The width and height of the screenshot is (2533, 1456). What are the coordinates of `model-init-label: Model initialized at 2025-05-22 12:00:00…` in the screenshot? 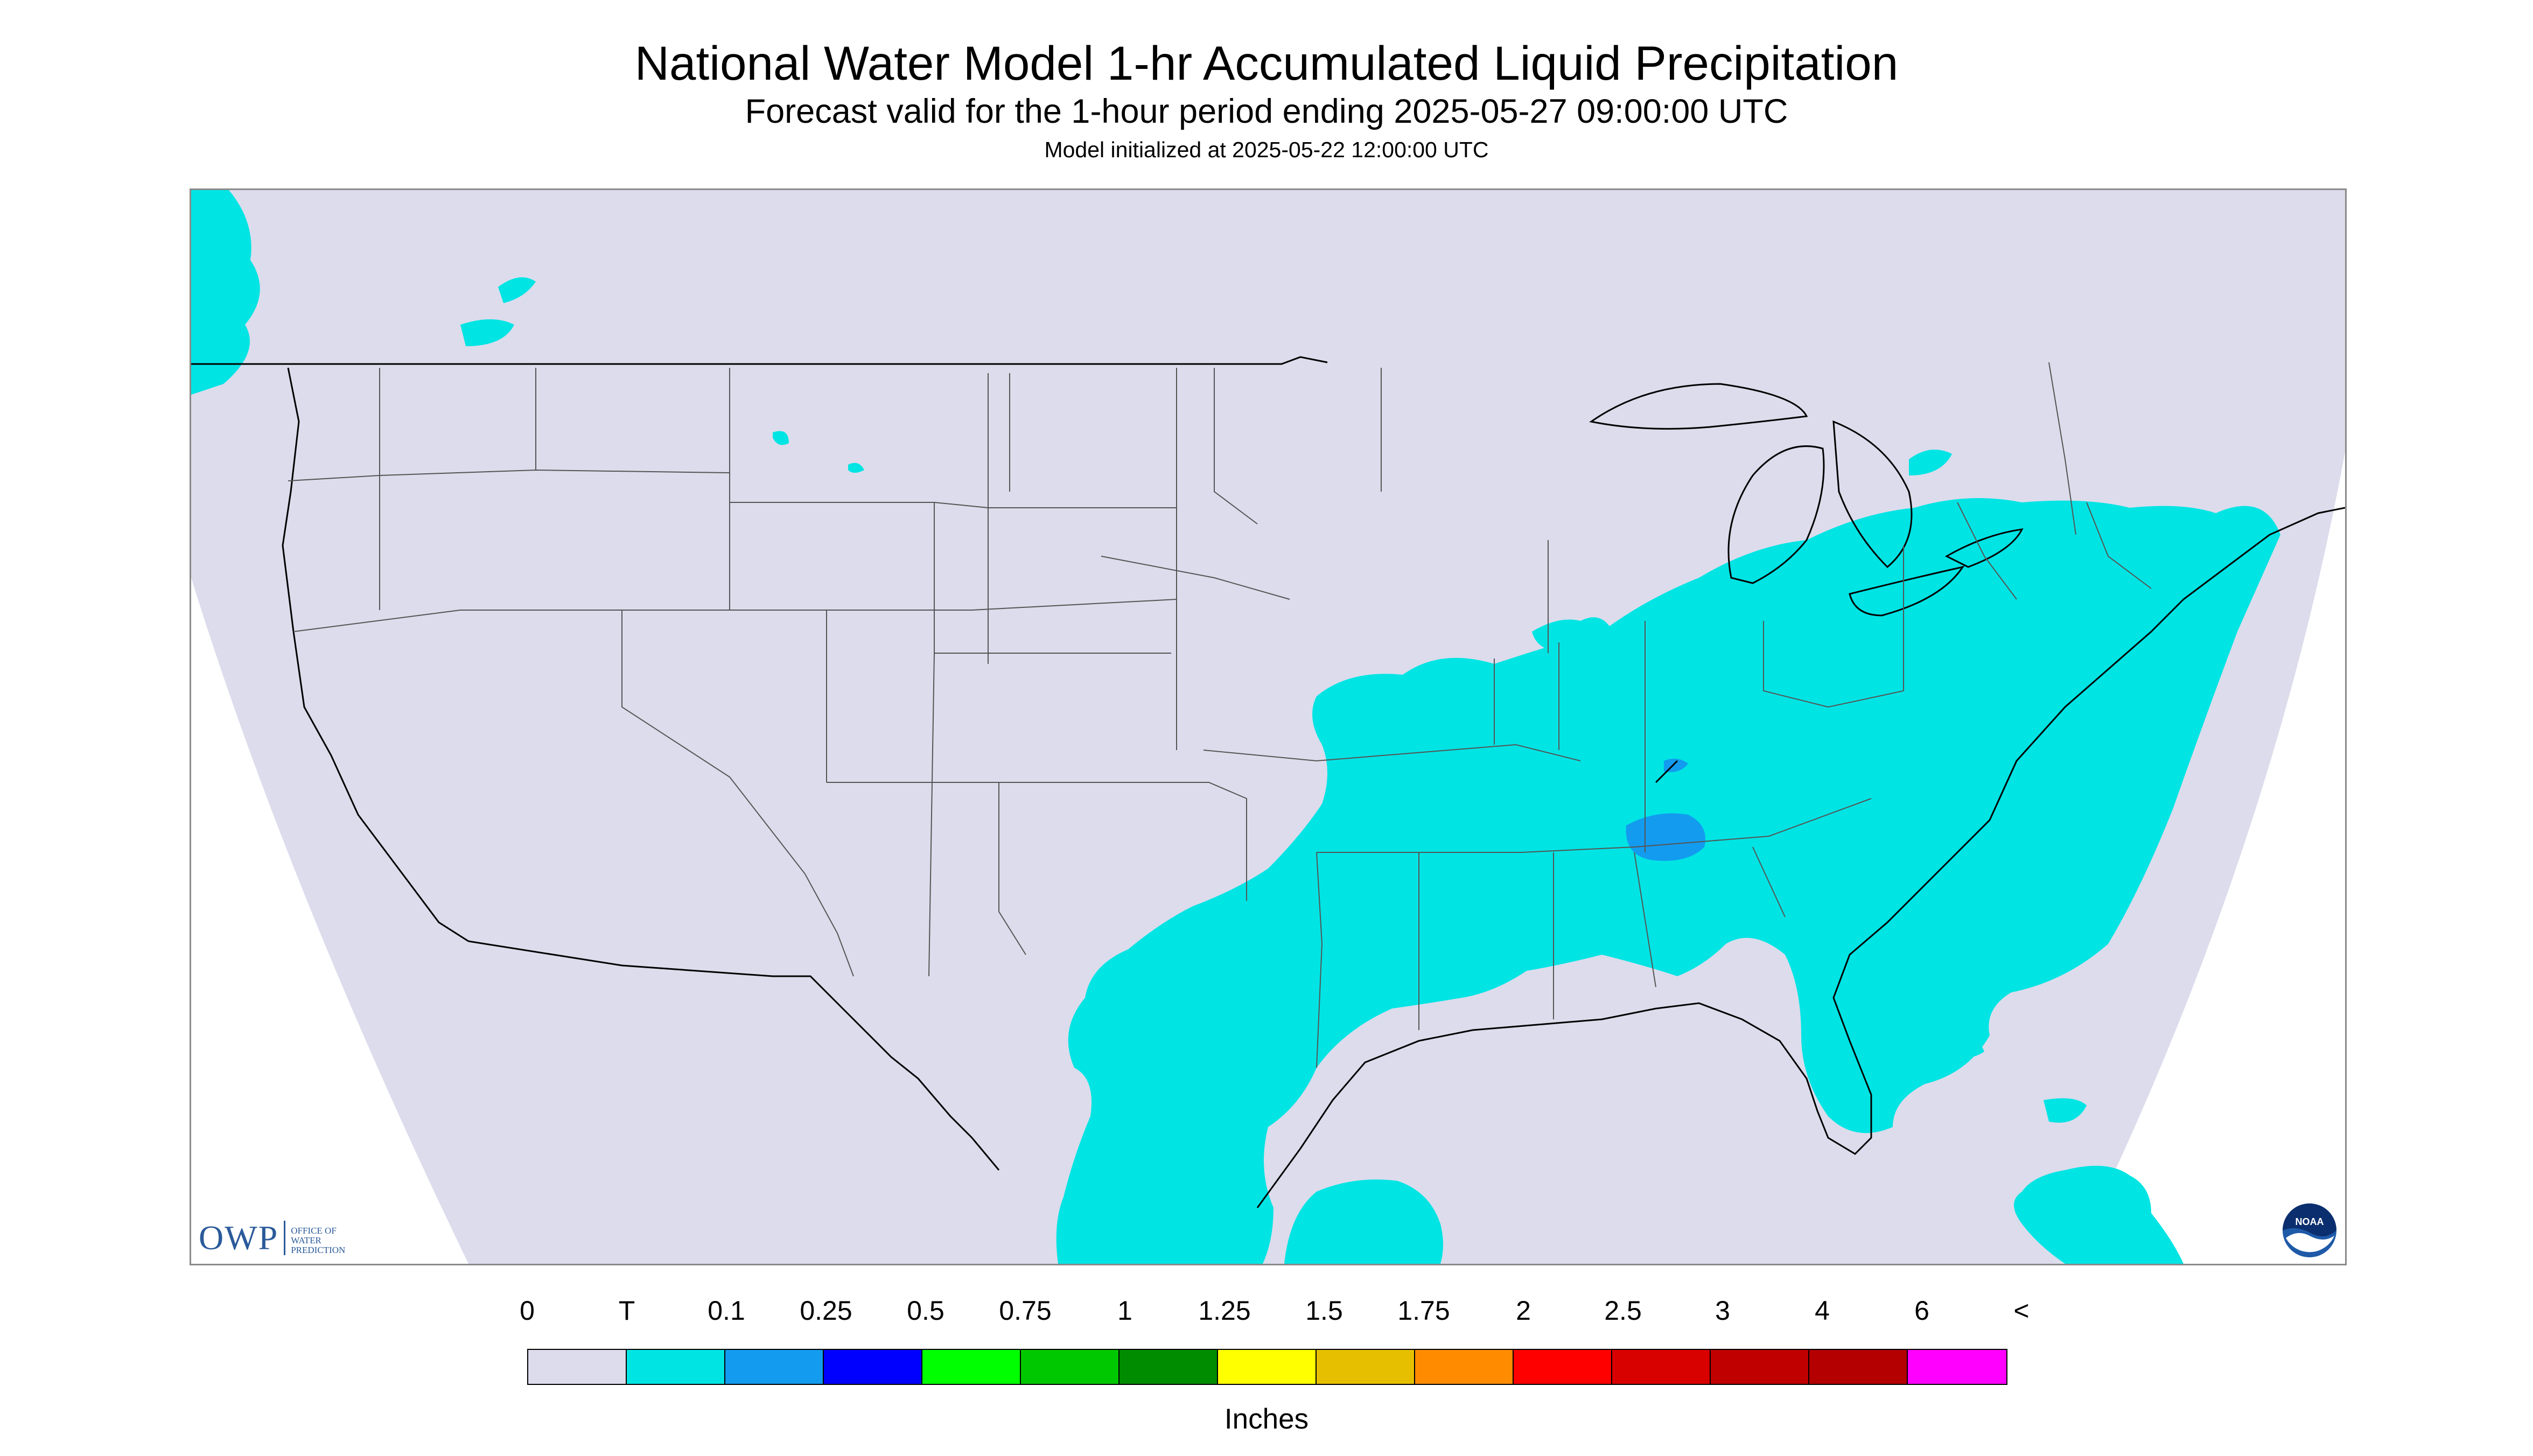 It's located at (1266, 149).